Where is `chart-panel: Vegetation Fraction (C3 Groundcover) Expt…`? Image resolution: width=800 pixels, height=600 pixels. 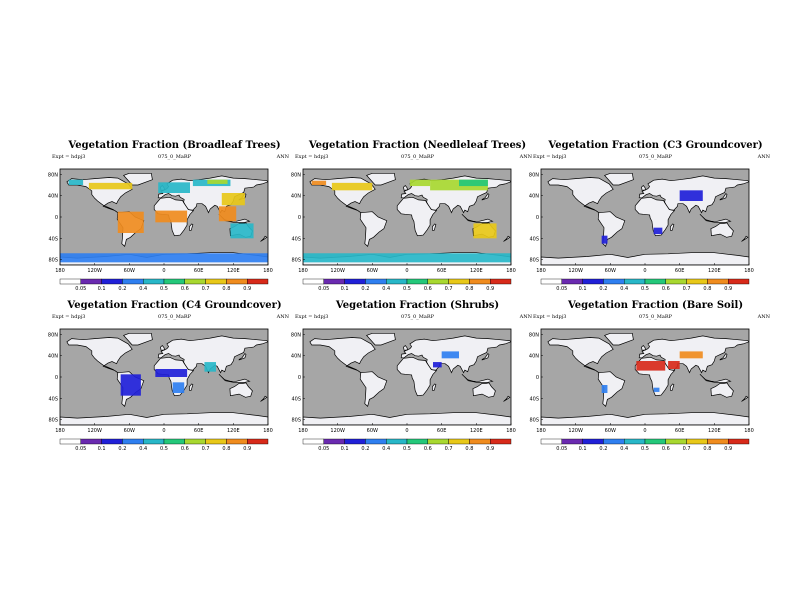 chart-panel: Vegetation Fraction (C3 Groundcover) Expt… is located at coordinates (653, 225).